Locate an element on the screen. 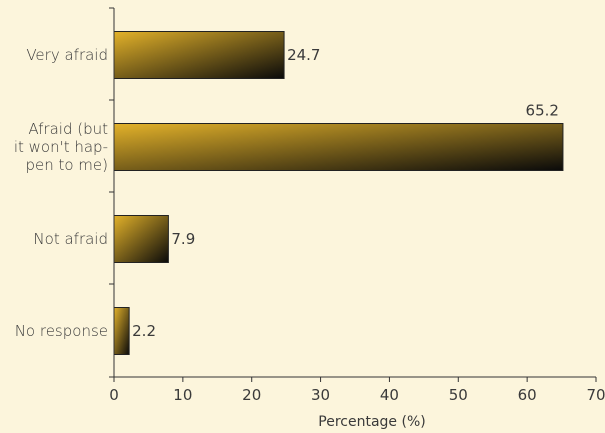 This screenshot has width=605, height=433. x-tick-label-1: 10 is located at coordinates (182, 395).